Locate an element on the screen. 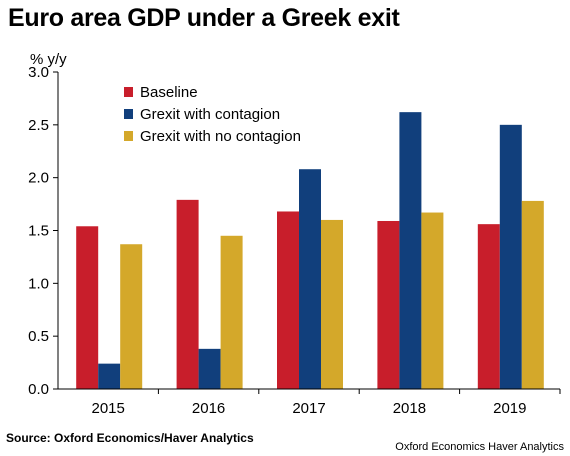  y-axis-label: % y/y is located at coordinates (48, 59).